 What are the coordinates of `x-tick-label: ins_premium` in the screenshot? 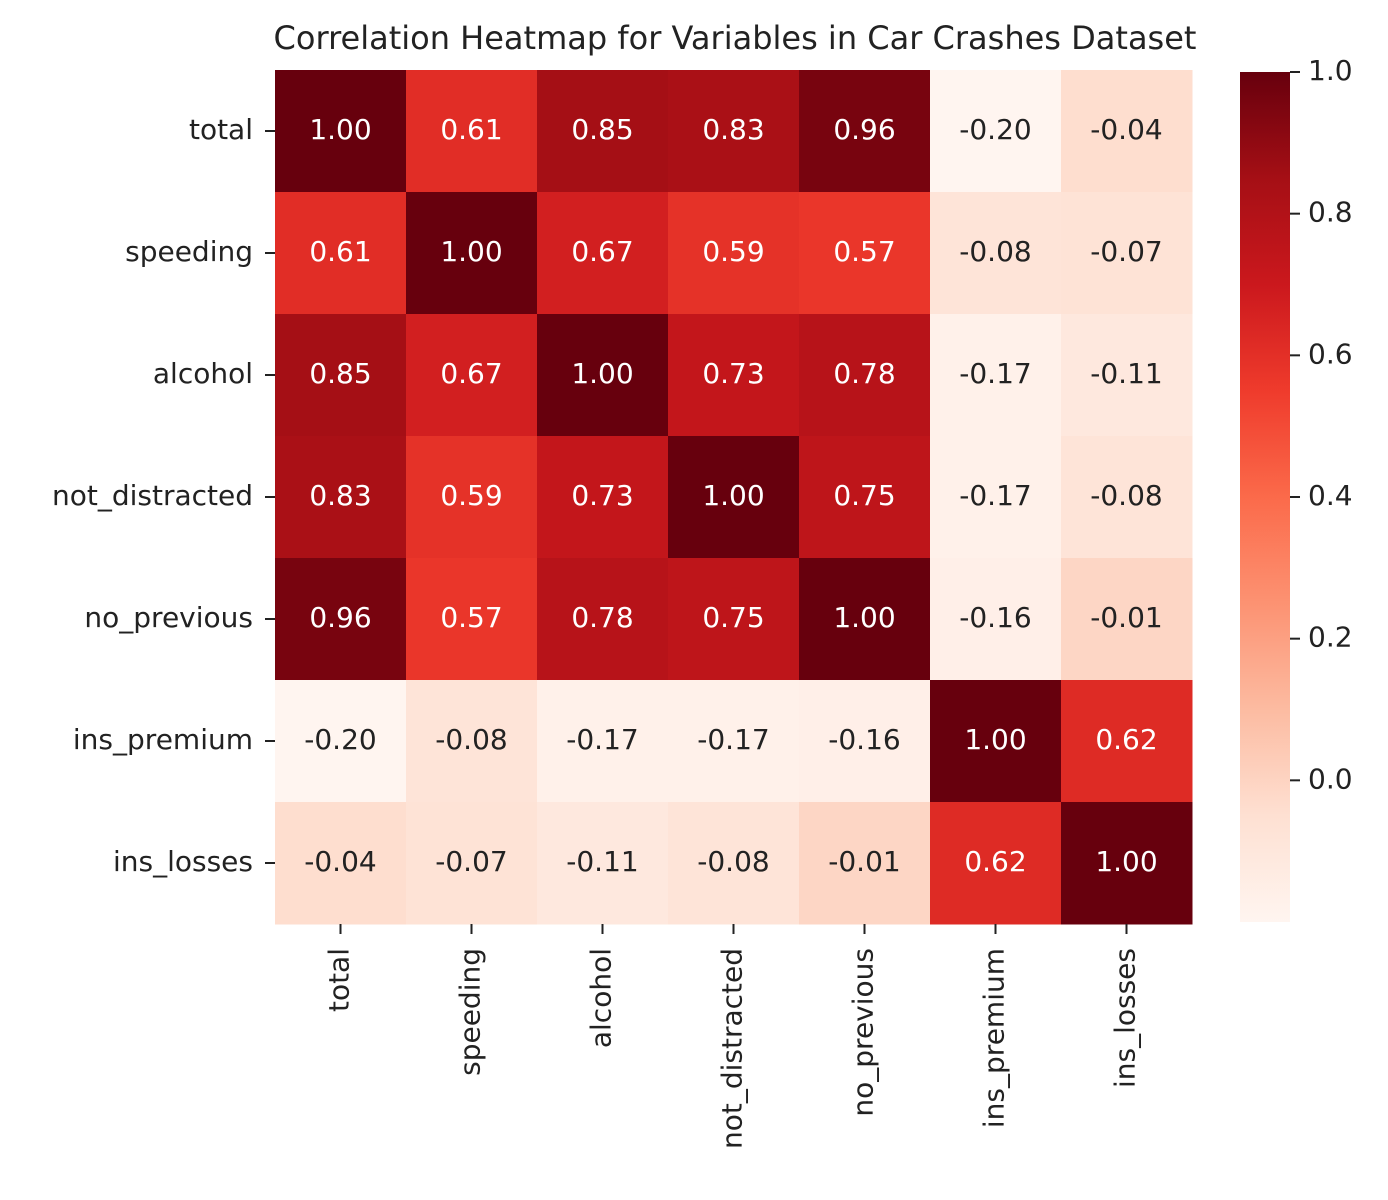 It's located at (994, 1038).